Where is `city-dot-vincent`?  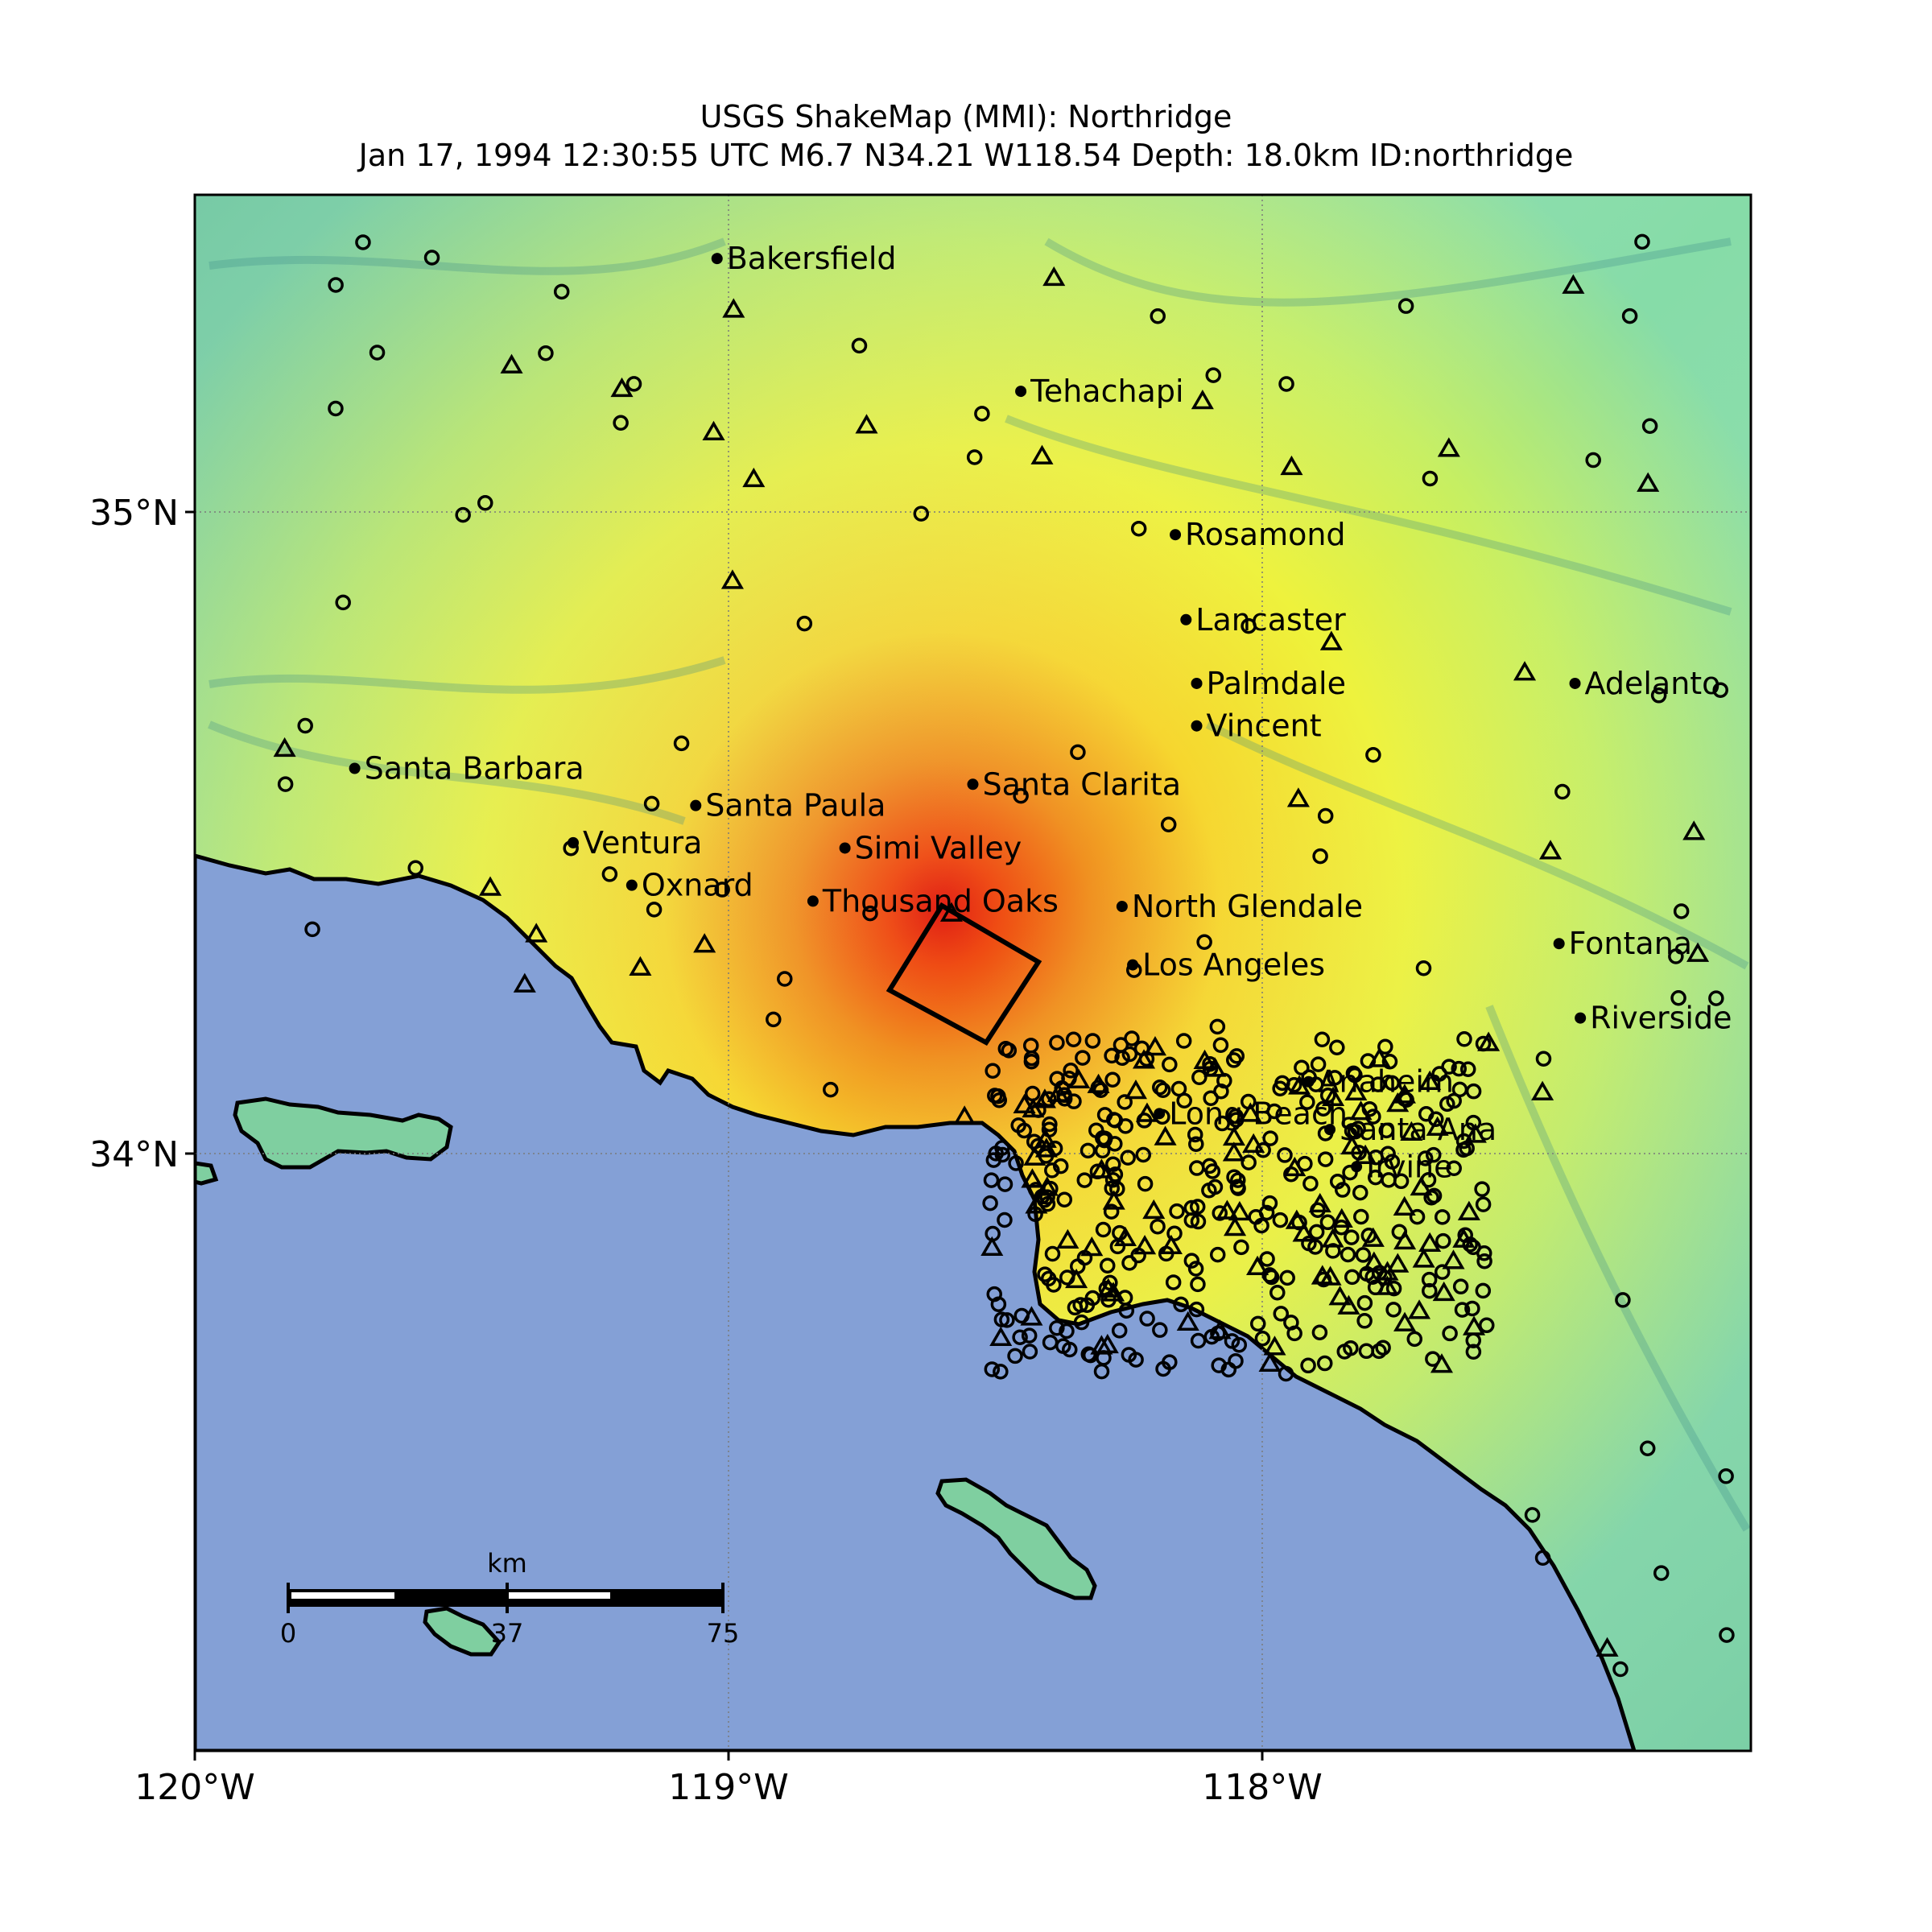 city-dot-vincent is located at coordinates (1197, 726).